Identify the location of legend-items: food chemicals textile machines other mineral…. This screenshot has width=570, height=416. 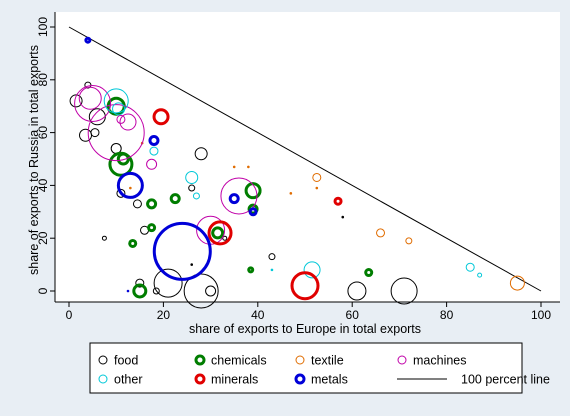
(324, 370).